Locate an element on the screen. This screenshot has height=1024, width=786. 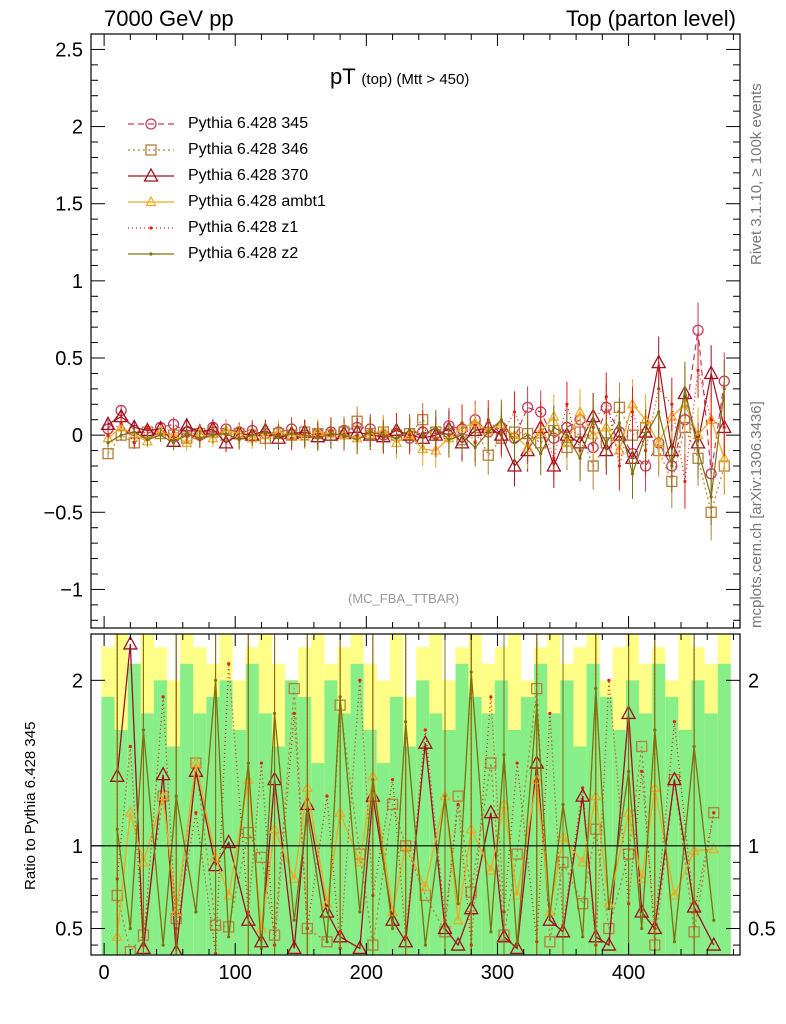
y-tick-label: 2.5 is located at coordinates (69, 50).